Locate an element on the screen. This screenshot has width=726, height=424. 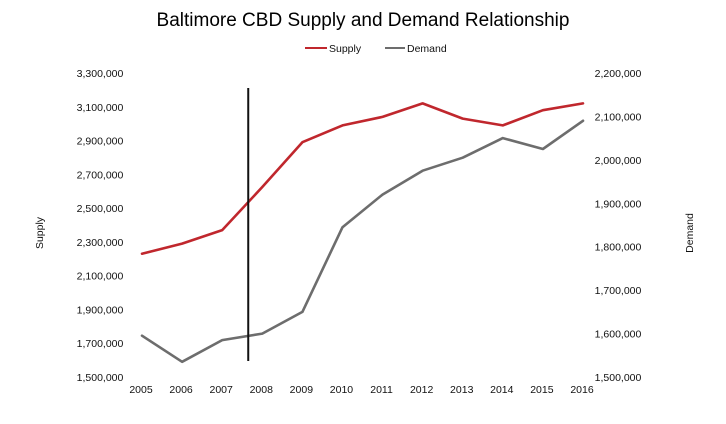
y-left-tick-label: 2,100,000 is located at coordinates (100, 277).